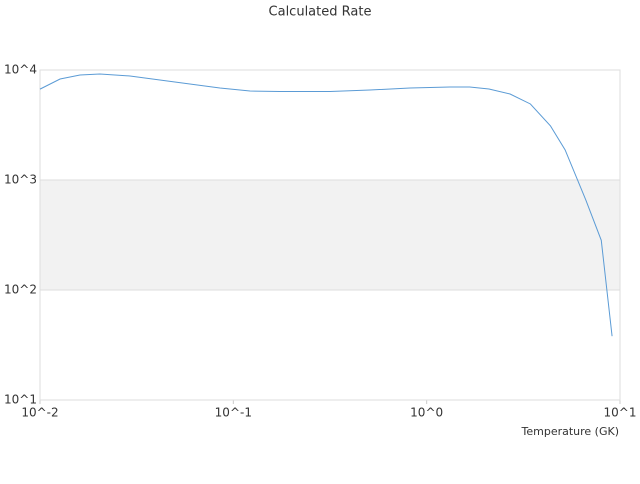 The image size is (640, 484). I want to click on y-tick-label: 10^1, so click(20, 400).